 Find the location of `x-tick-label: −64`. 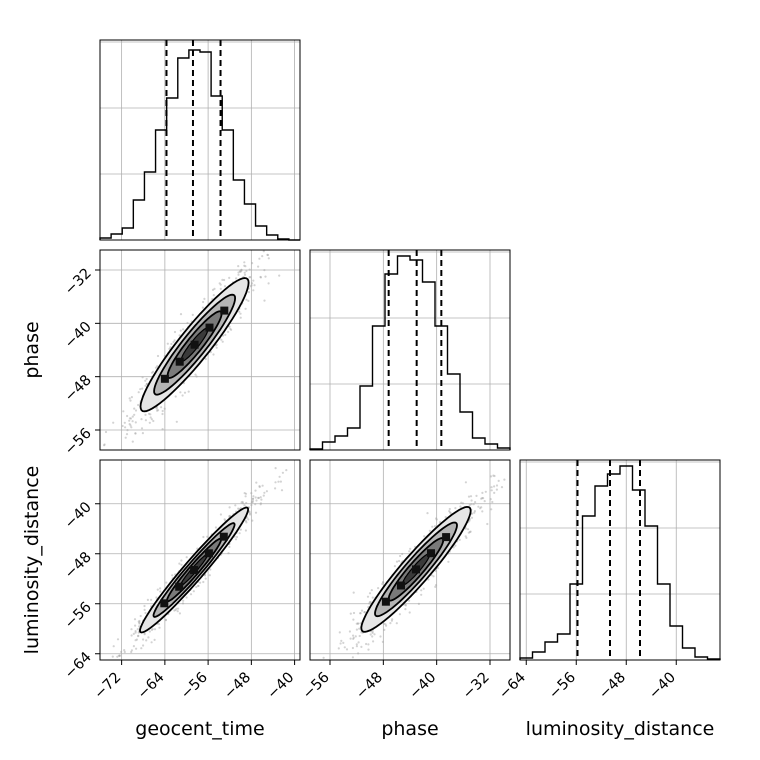

x-tick-label: −64 is located at coordinates (151, 686).